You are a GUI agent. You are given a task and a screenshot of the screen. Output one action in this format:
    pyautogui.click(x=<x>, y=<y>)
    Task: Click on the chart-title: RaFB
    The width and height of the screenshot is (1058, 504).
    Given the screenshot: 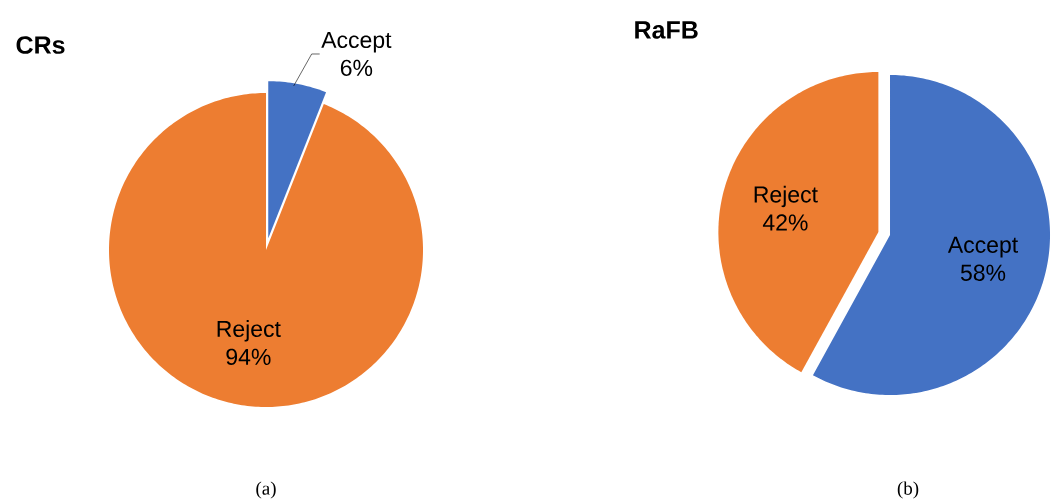 What is the action you would take?
    pyautogui.click(x=666, y=30)
    